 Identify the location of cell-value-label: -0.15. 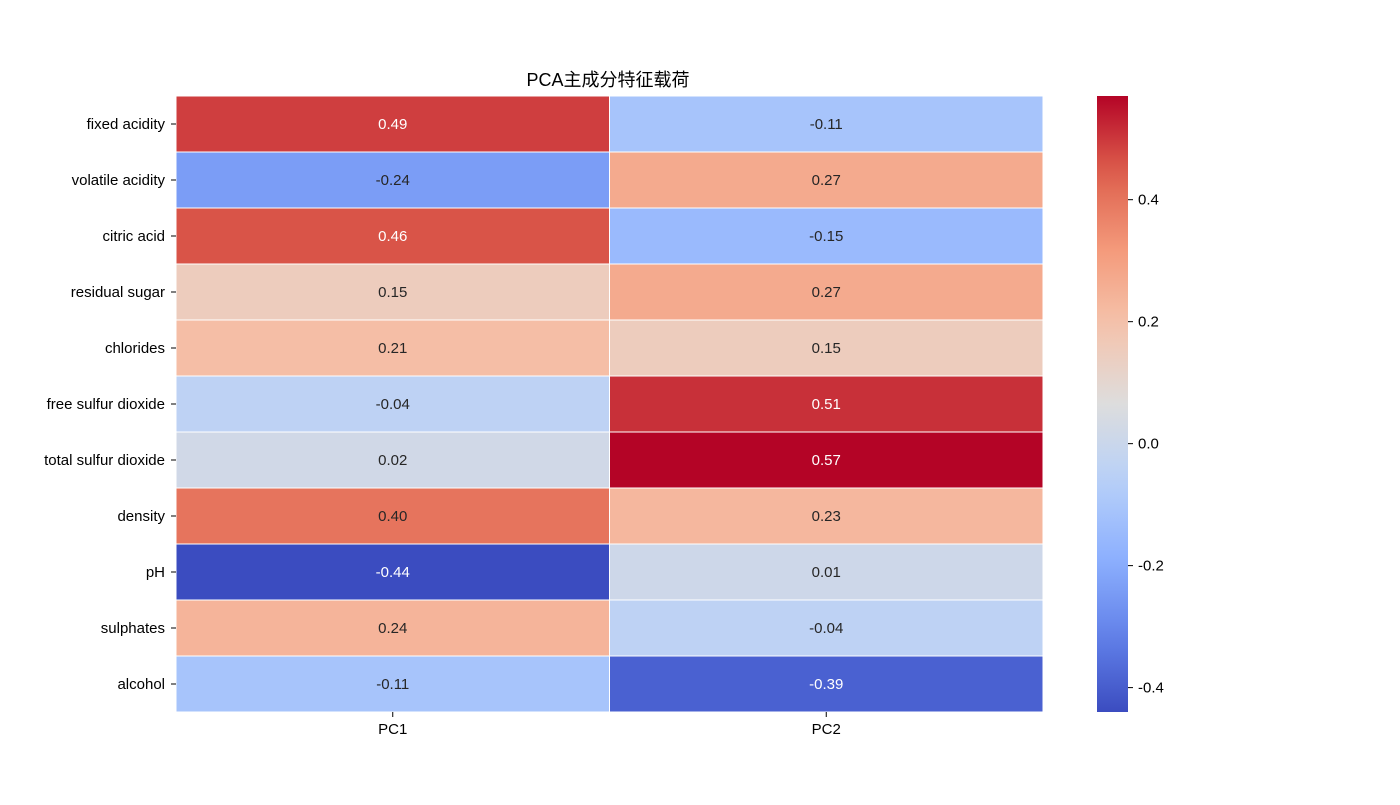
(826, 236).